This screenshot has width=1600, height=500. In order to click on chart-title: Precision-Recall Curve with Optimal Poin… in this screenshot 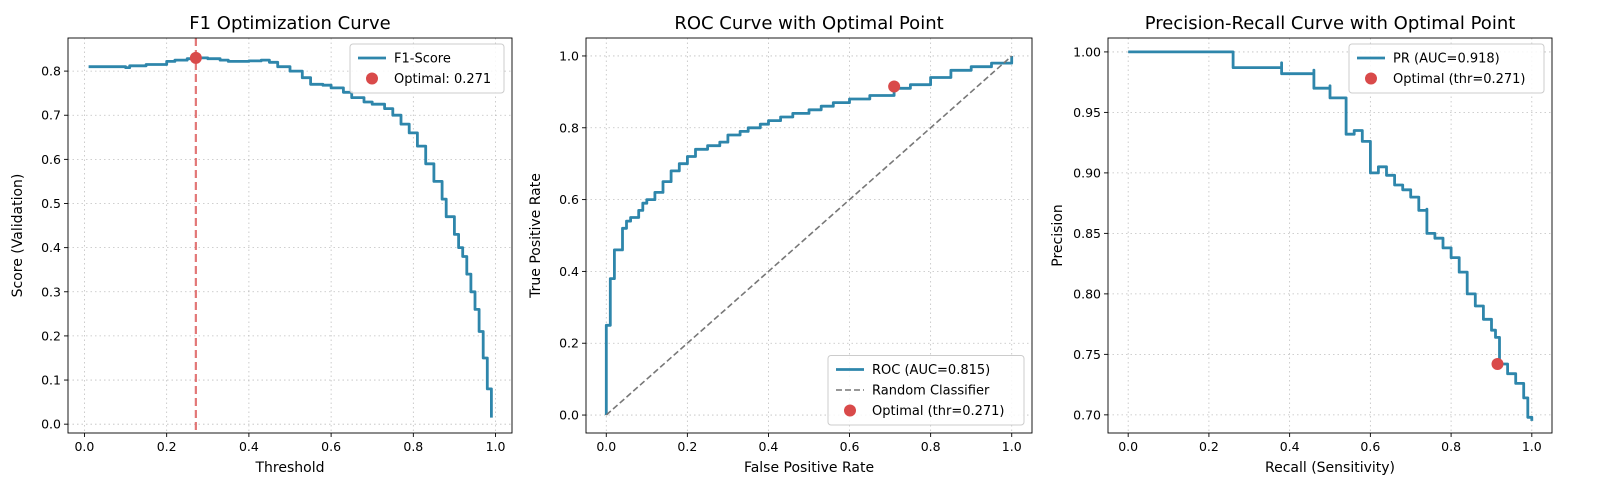, I will do `click(1330, 23)`.